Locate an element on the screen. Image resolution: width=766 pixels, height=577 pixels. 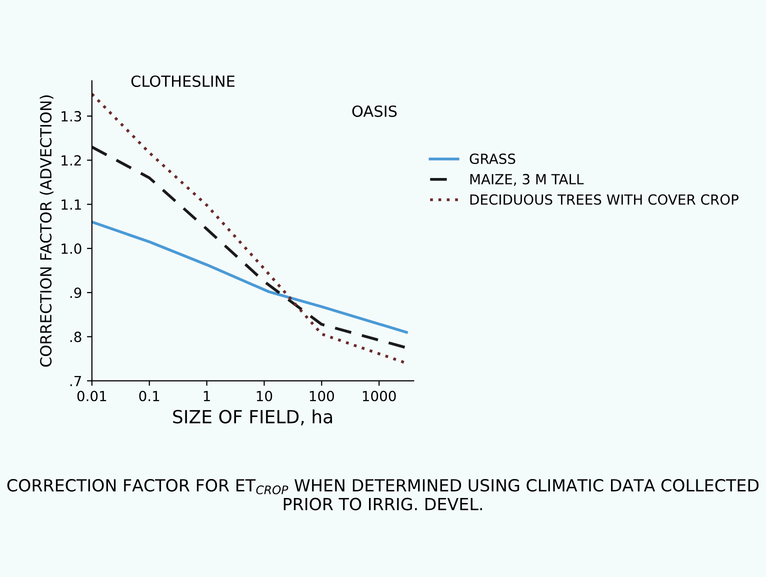
x-tick-label: 0.01 is located at coordinates (91, 396).